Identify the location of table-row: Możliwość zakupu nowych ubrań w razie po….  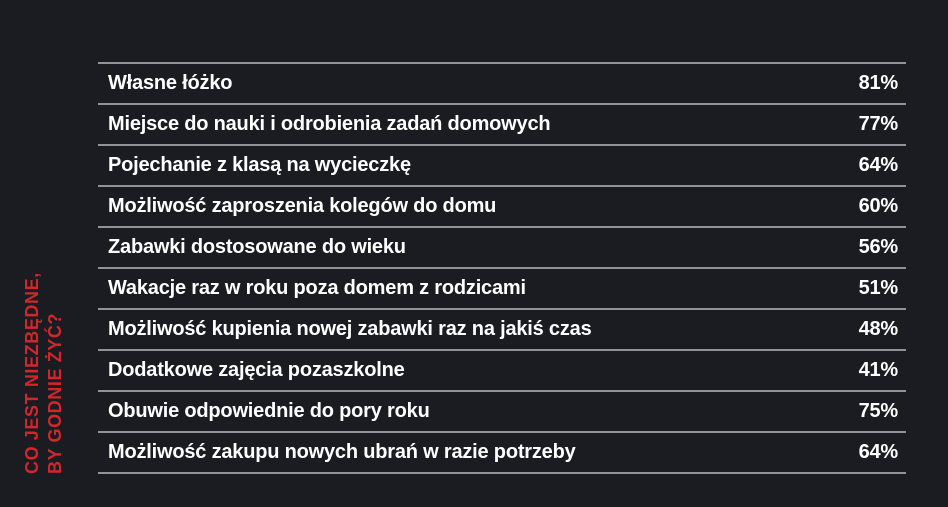
(502, 451).